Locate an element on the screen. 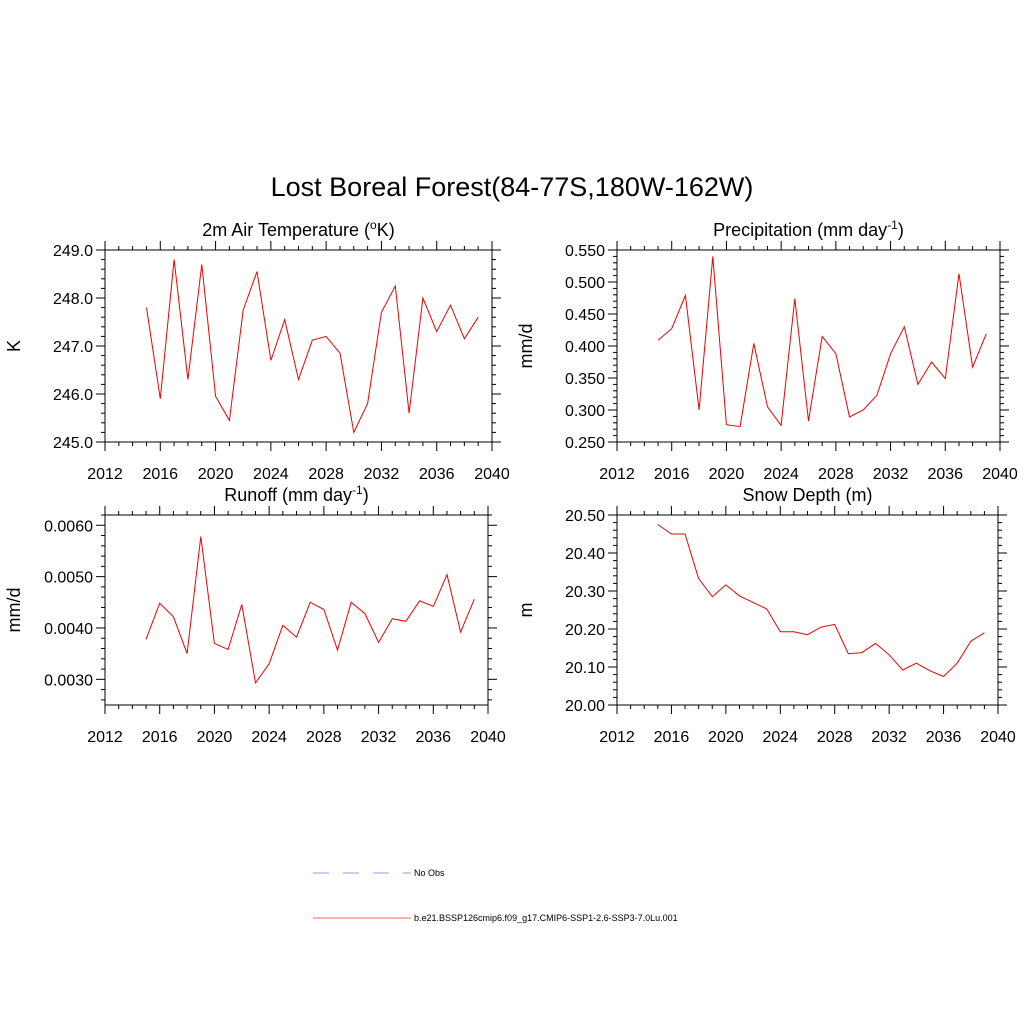  y-tick-label: 20.50 is located at coordinates (585, 516).